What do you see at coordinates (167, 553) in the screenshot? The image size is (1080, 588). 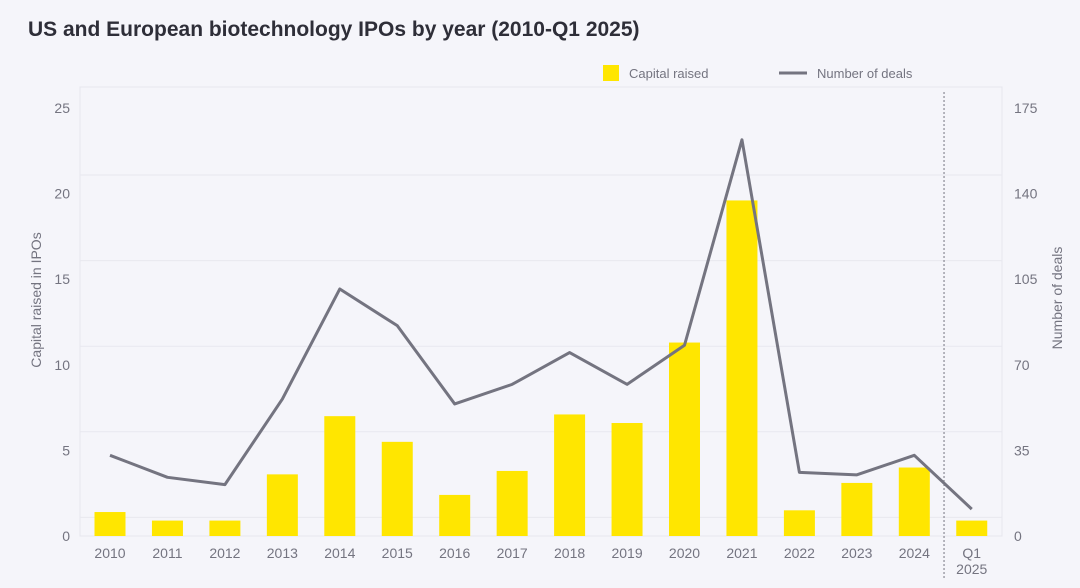 I see `x-tick-label: 2011` at bounding box center [167, 553].